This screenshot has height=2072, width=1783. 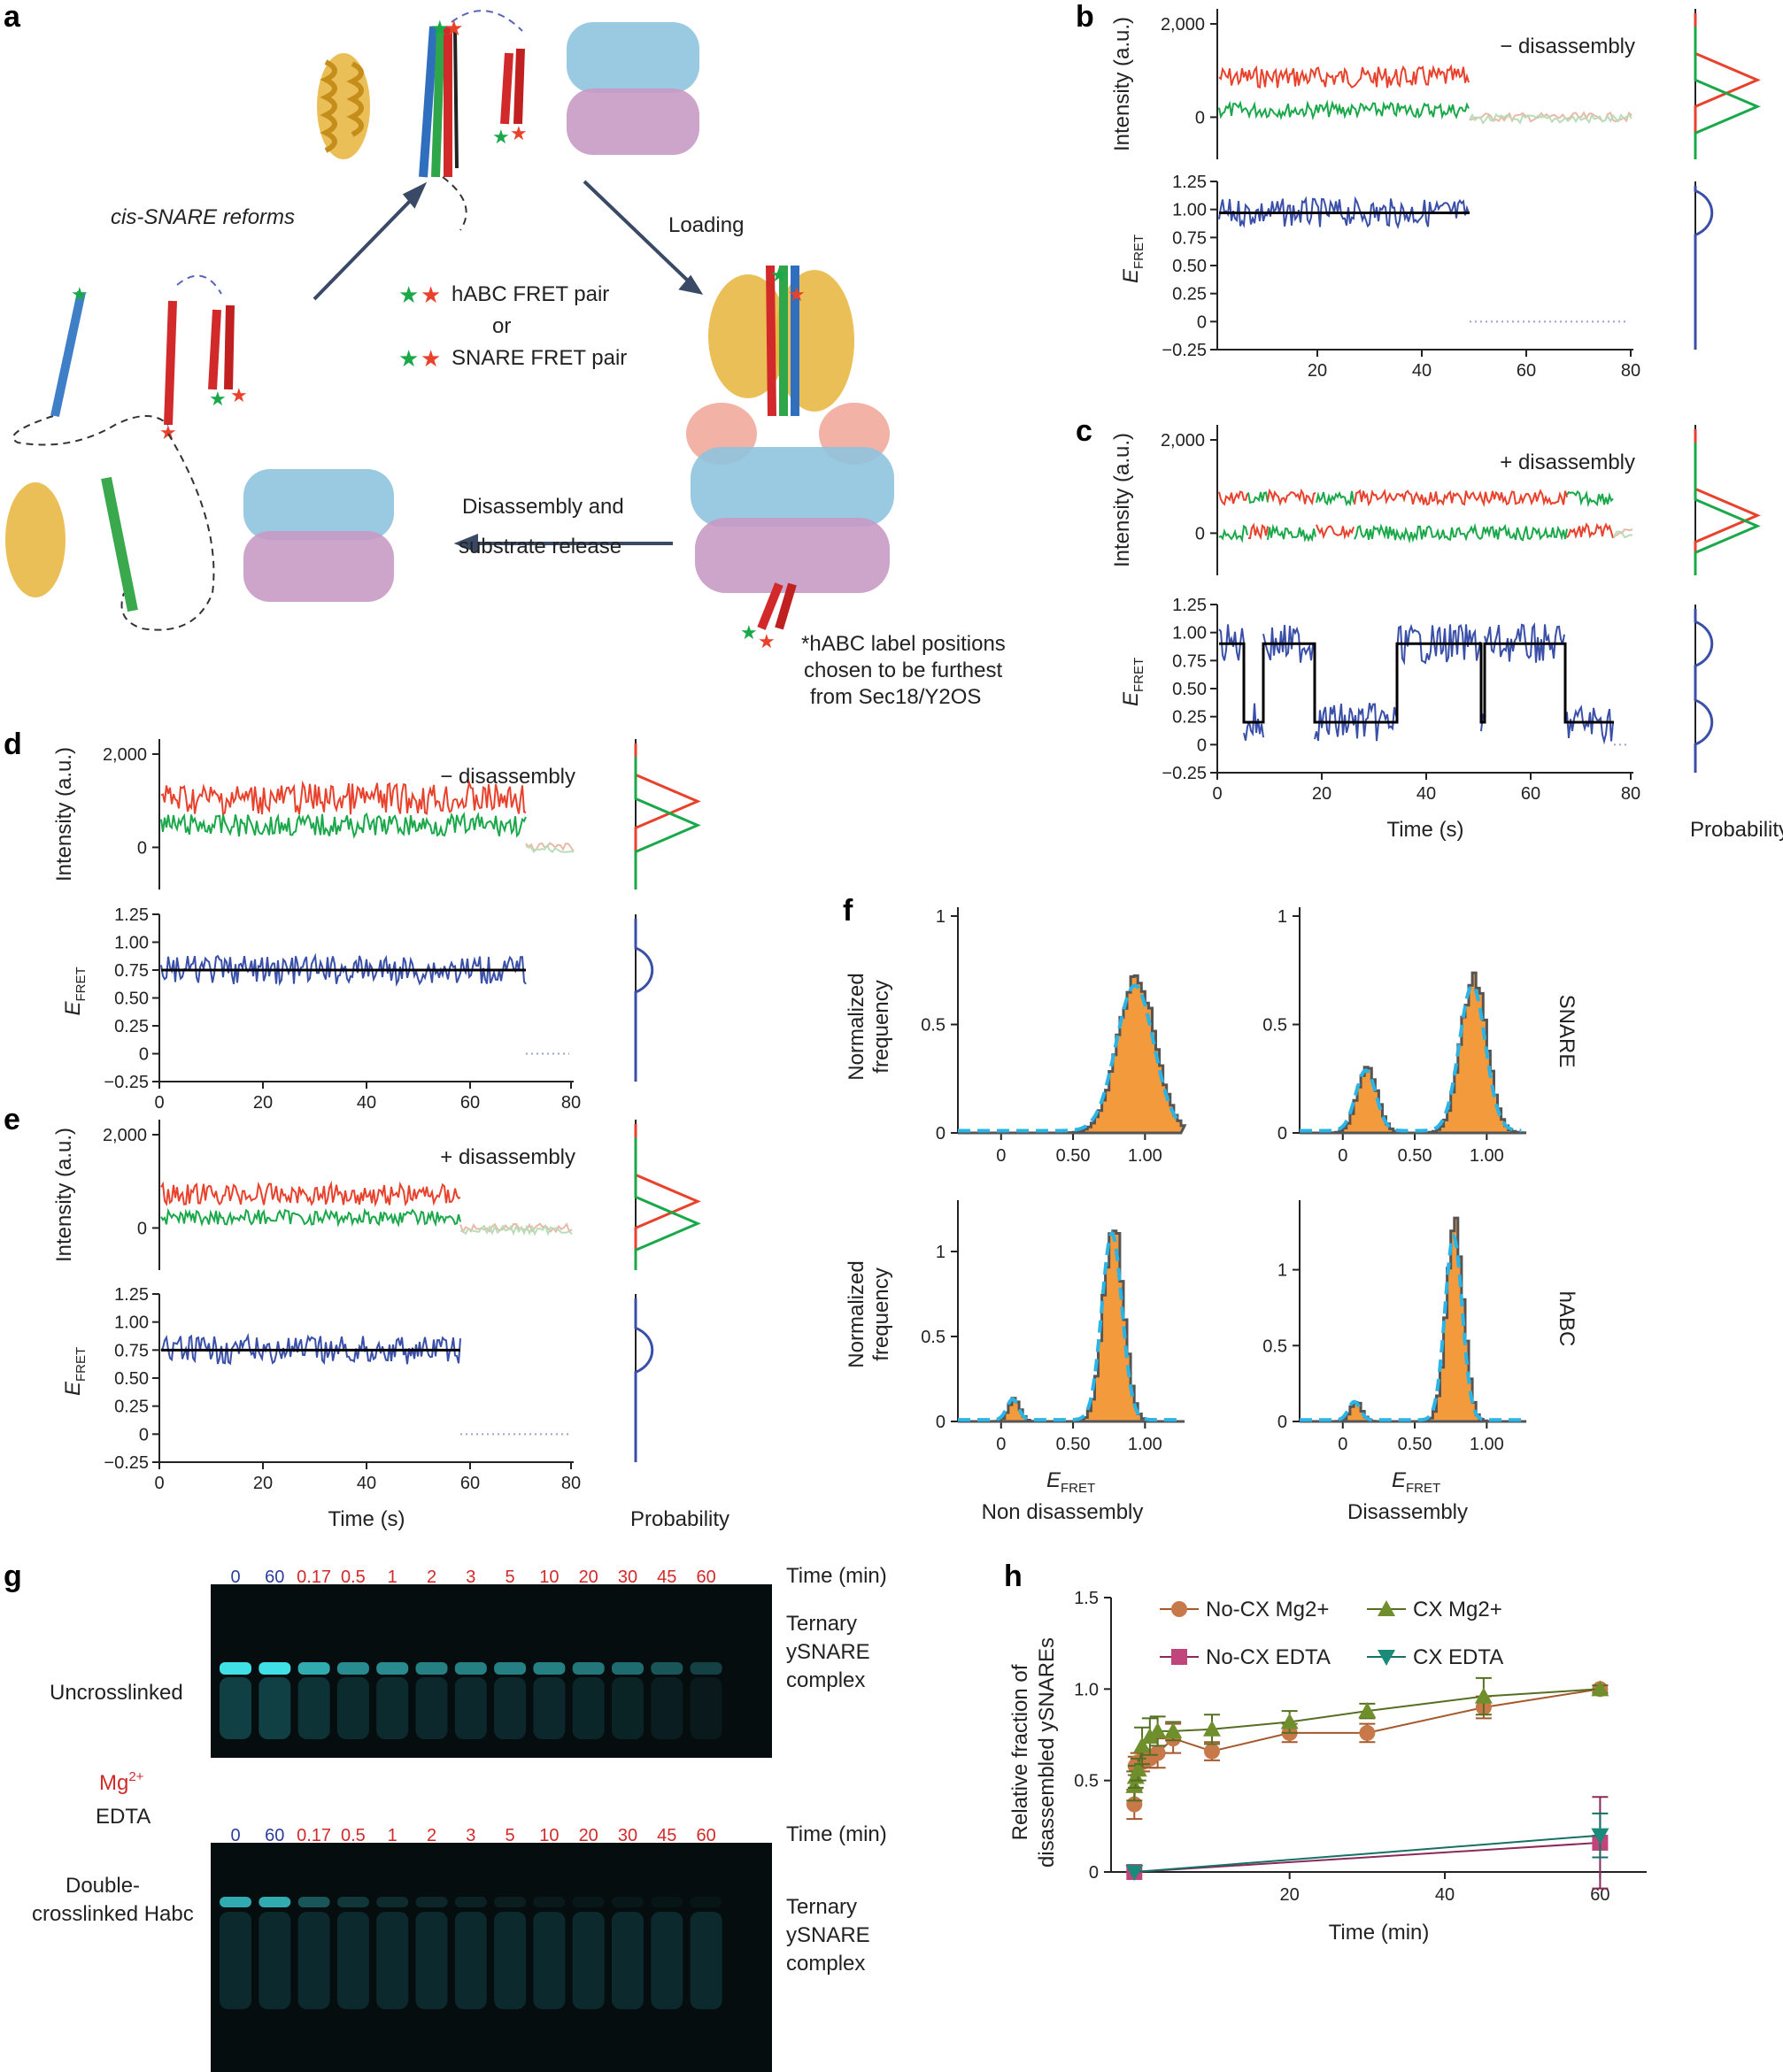 What do you see at coordinates (1267, 1609) in the screenshot?
I see `legend-label: No-CX Mg2+` at bounding box center [1267, 1609].